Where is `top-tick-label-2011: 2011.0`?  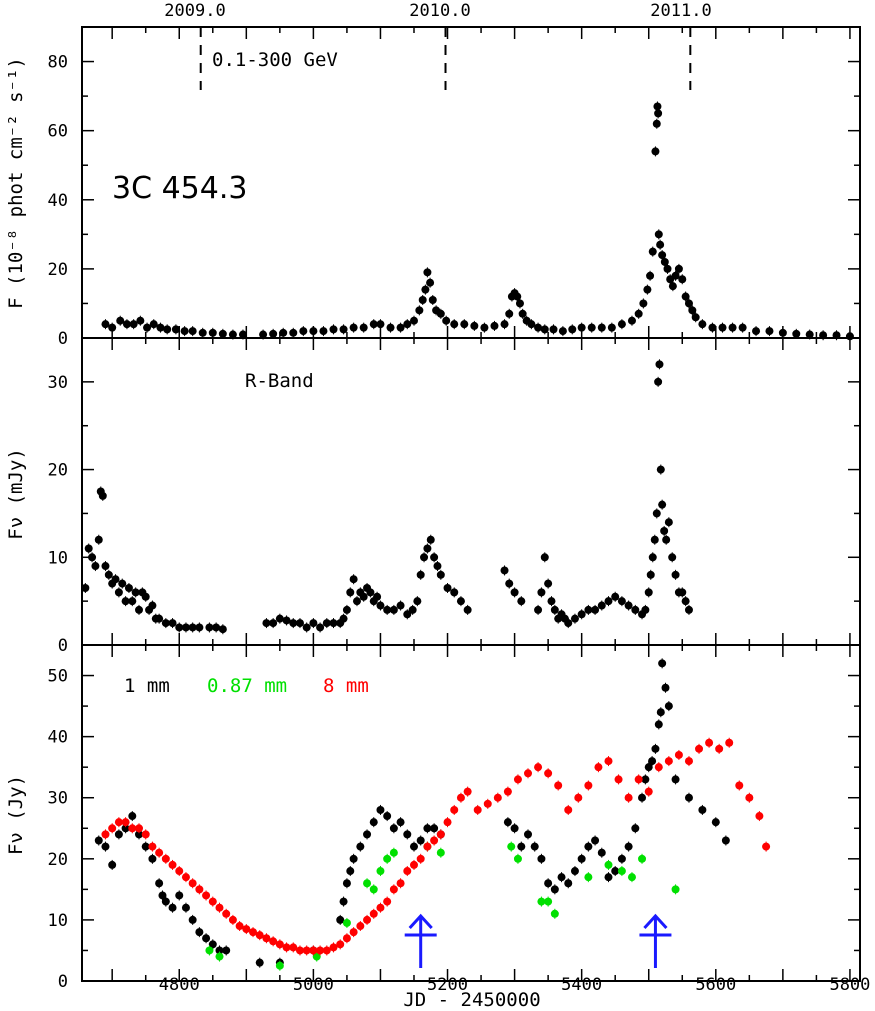
top-tick-label-2011: 2011.0 is located at coordinates (680, 11).